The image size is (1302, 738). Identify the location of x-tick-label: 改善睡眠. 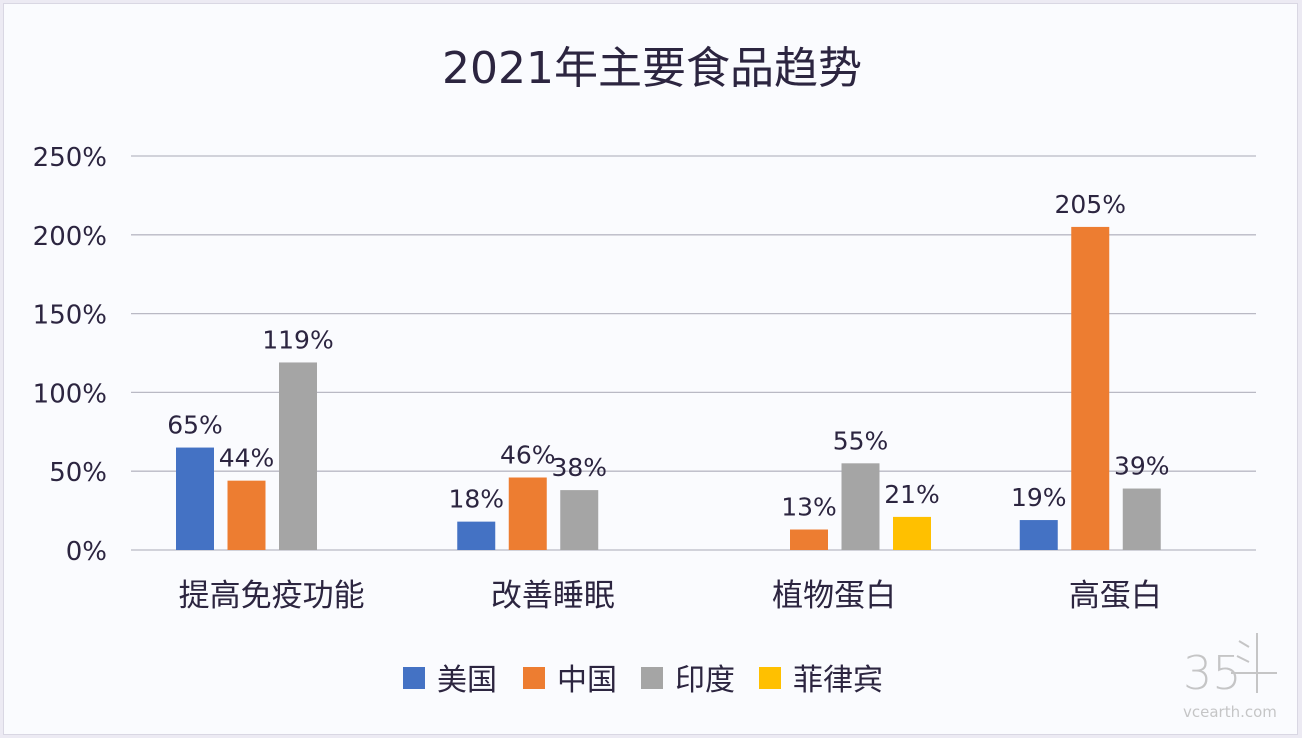
(553, 596).